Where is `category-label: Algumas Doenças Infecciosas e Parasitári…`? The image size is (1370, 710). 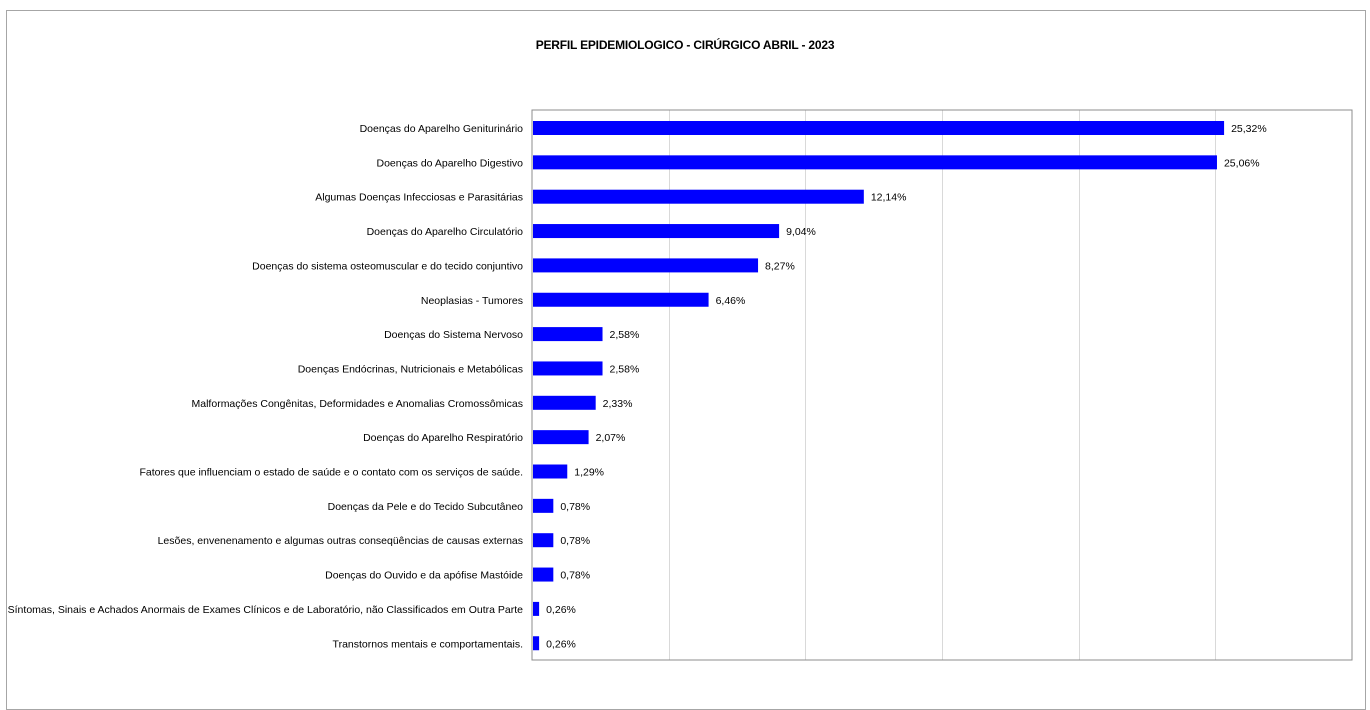
category-label: Algumas Doenças Infecciosas e Parasitári… is located at coordinates (419, 198).